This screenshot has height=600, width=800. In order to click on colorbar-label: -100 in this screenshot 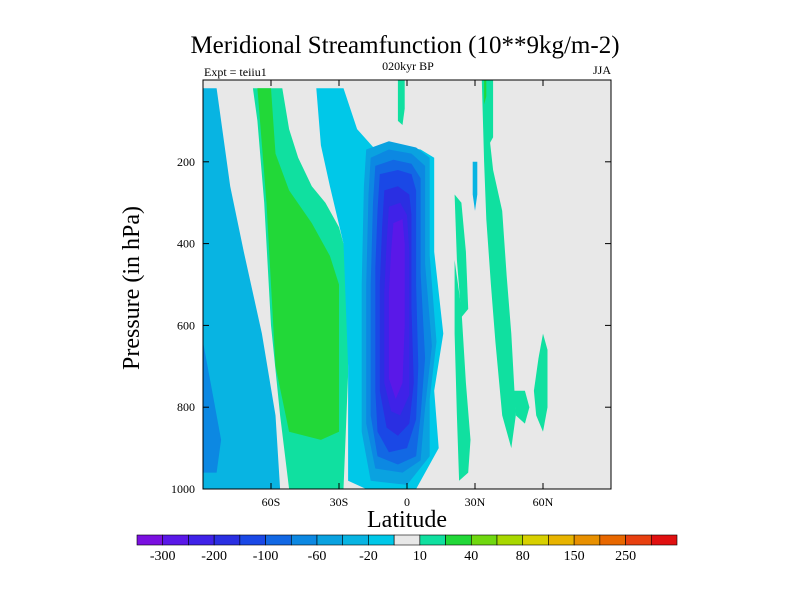, I will do `click(266, 556)`.